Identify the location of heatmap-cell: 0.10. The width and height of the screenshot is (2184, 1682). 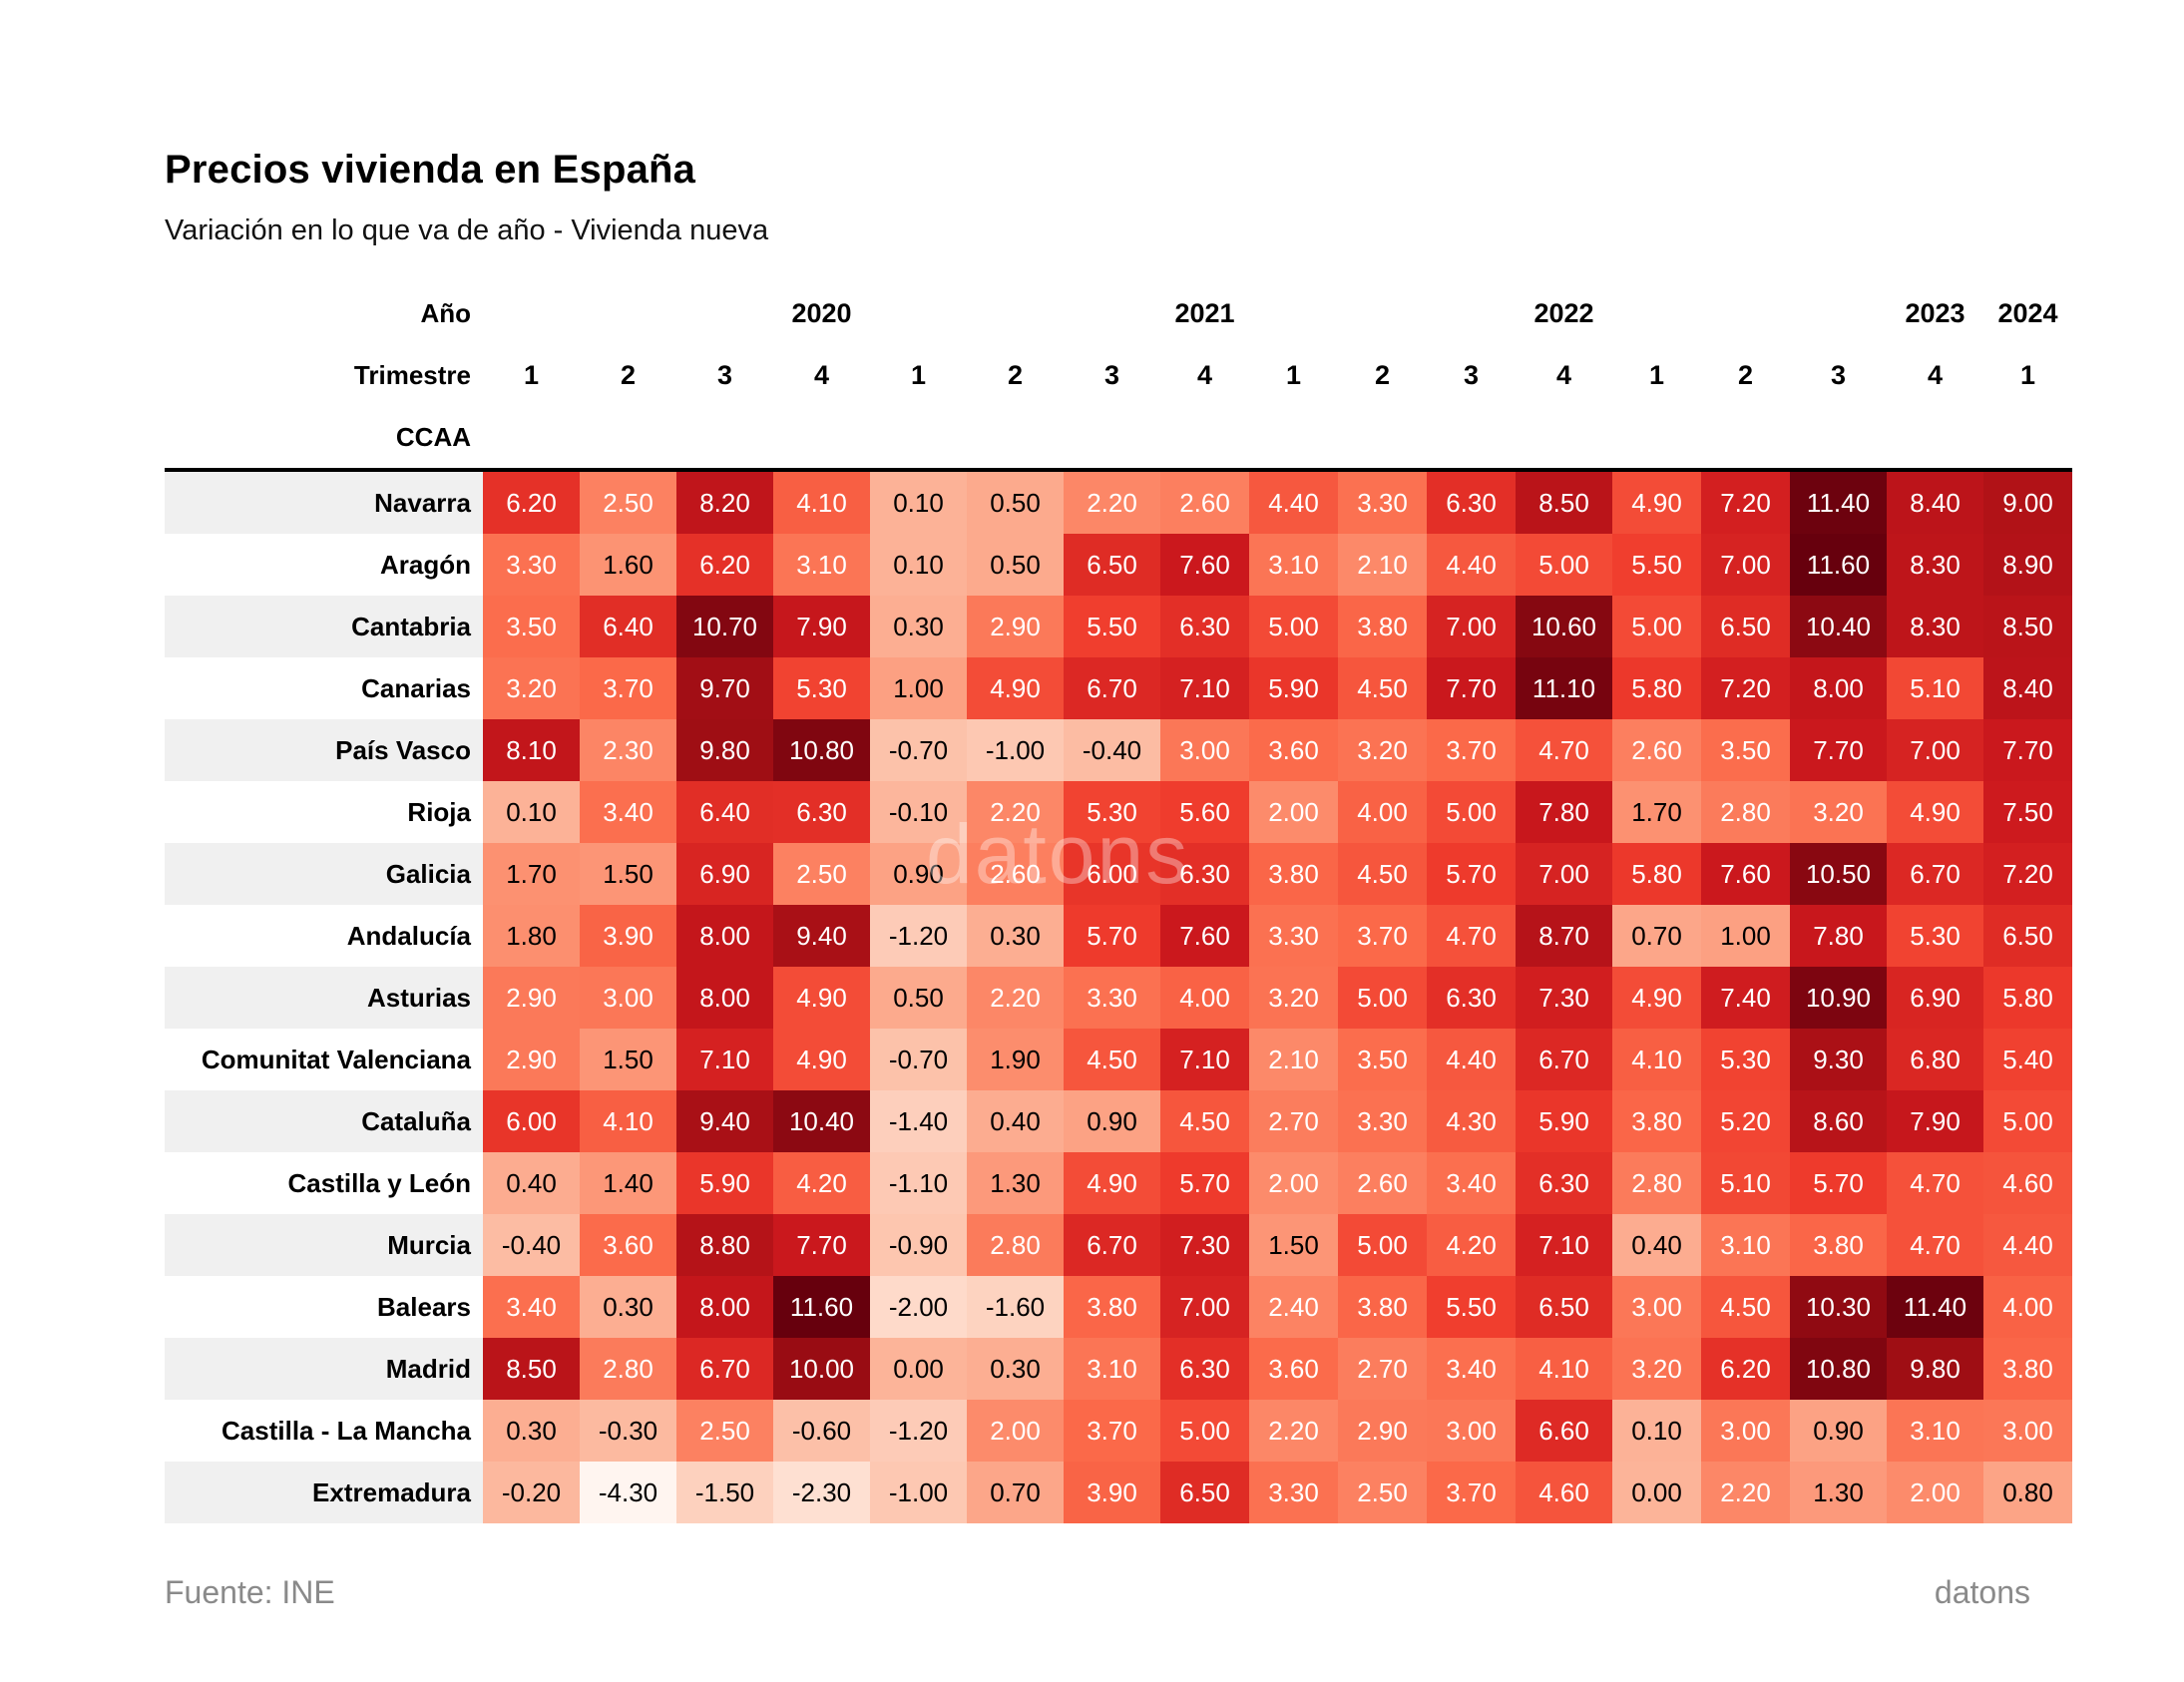
(918, 565).